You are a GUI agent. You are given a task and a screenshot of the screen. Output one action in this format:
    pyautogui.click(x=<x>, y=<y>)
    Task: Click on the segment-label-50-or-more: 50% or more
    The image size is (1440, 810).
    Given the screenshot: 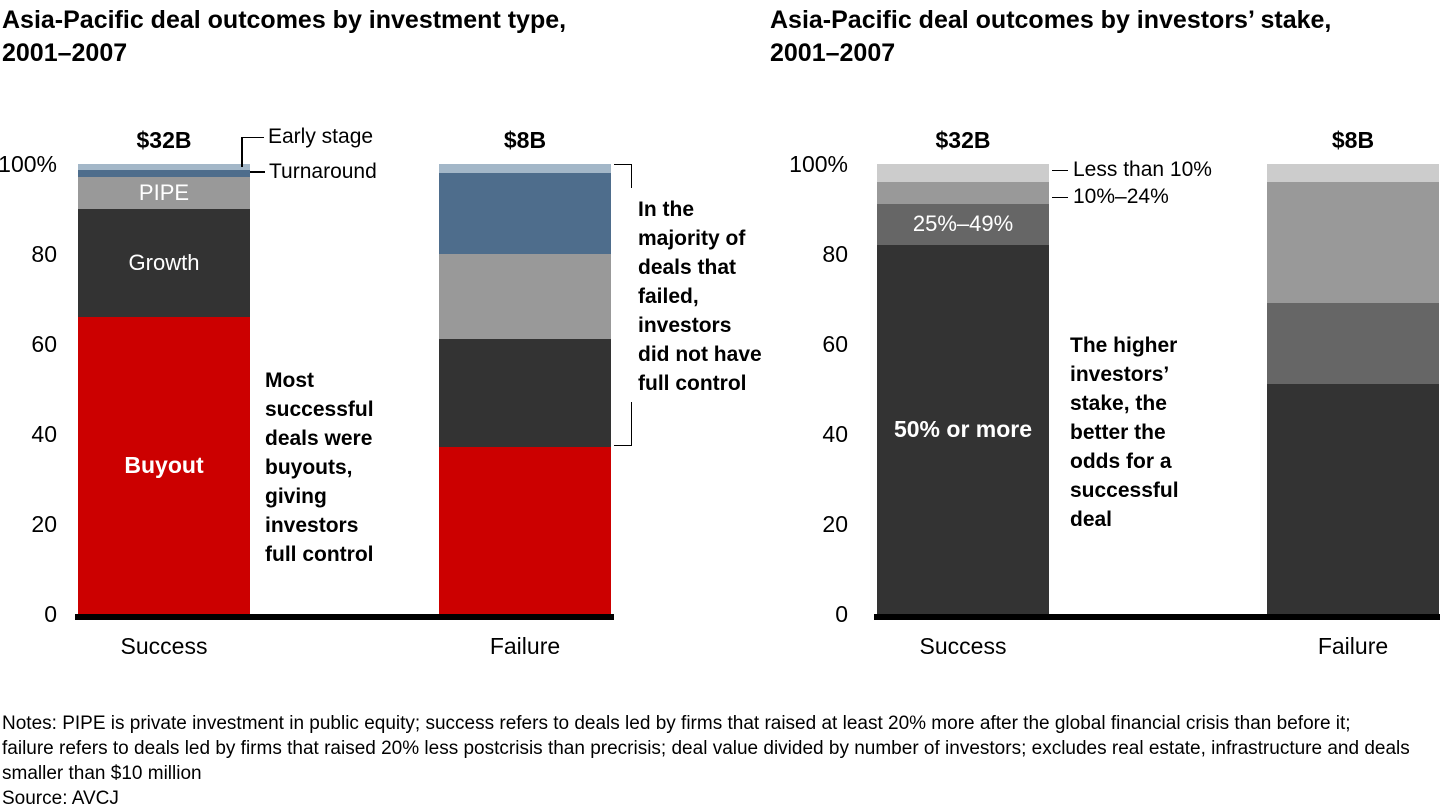 What is the action you would take?
    pyautogui.click(x=963, y=429)
    